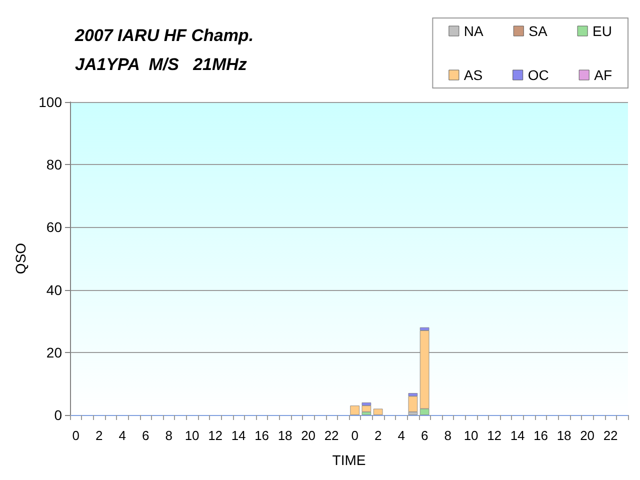  Describe the element at coordinates (538, 75) in the screenshot. I see `legend-label: OC` at that location.